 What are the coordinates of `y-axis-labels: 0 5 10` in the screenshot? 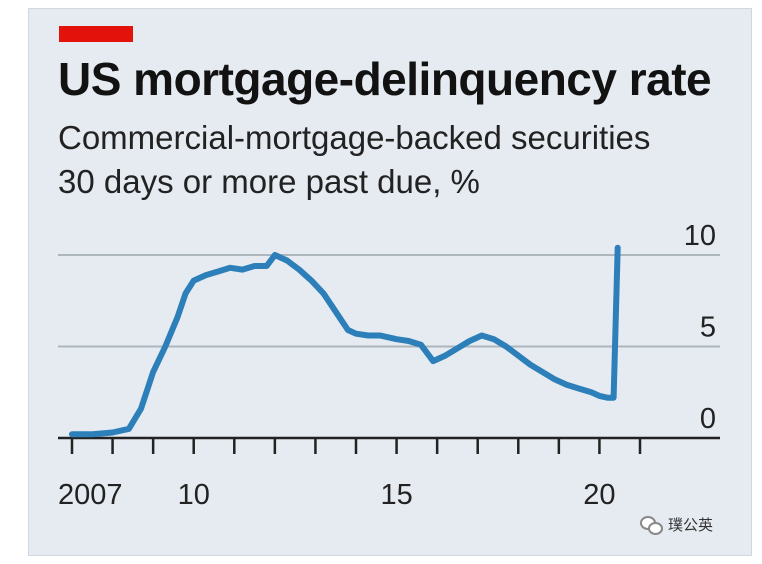 It's located at (700, 327).